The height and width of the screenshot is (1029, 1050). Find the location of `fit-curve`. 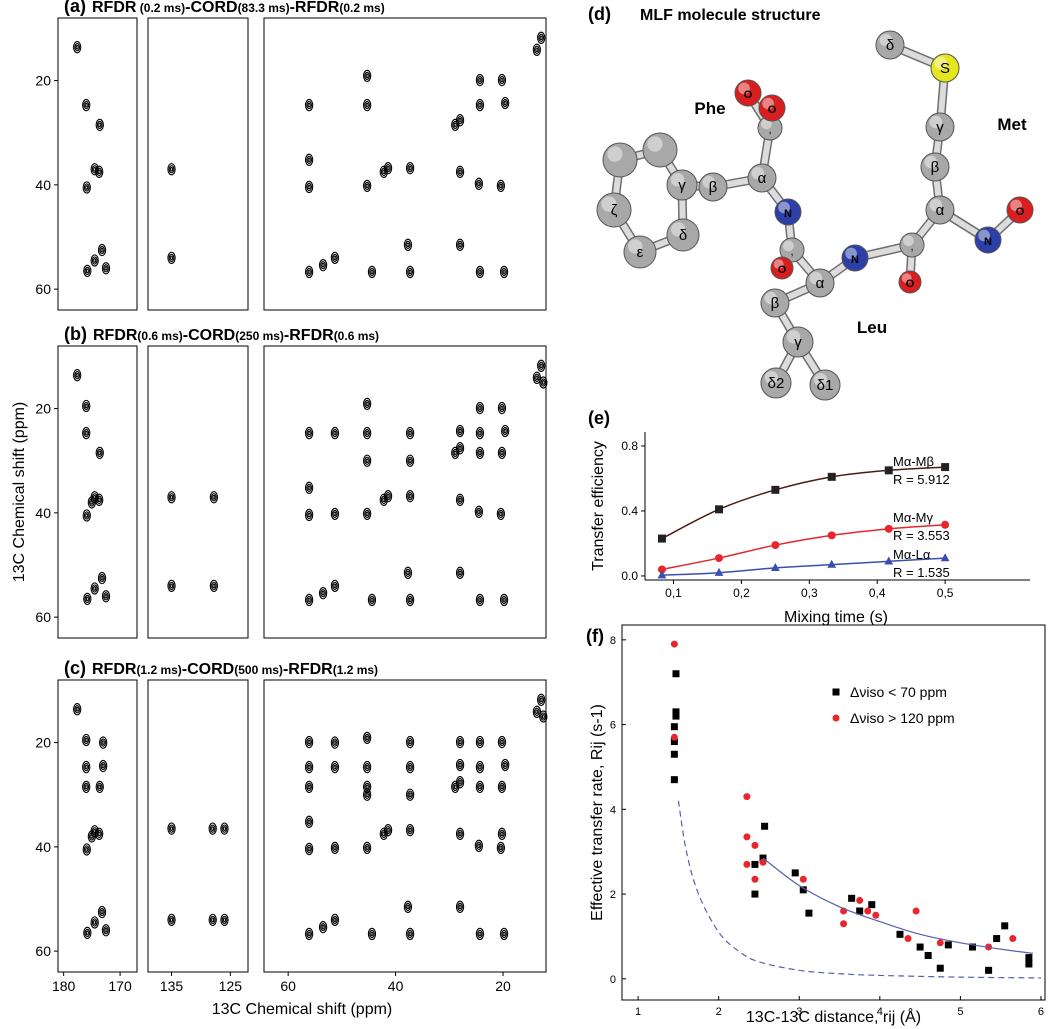

fit-curve is located at coordinates (859, 889).